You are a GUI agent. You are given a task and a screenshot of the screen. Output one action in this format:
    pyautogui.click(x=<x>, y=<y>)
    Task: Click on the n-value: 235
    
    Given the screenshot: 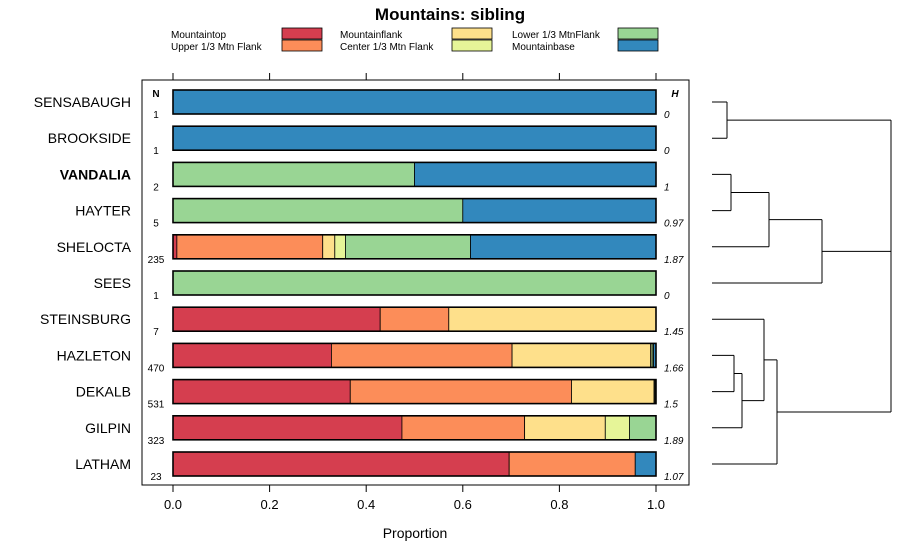 What is the action you would take?
    pyautogui.click(x=156, y=260)
    